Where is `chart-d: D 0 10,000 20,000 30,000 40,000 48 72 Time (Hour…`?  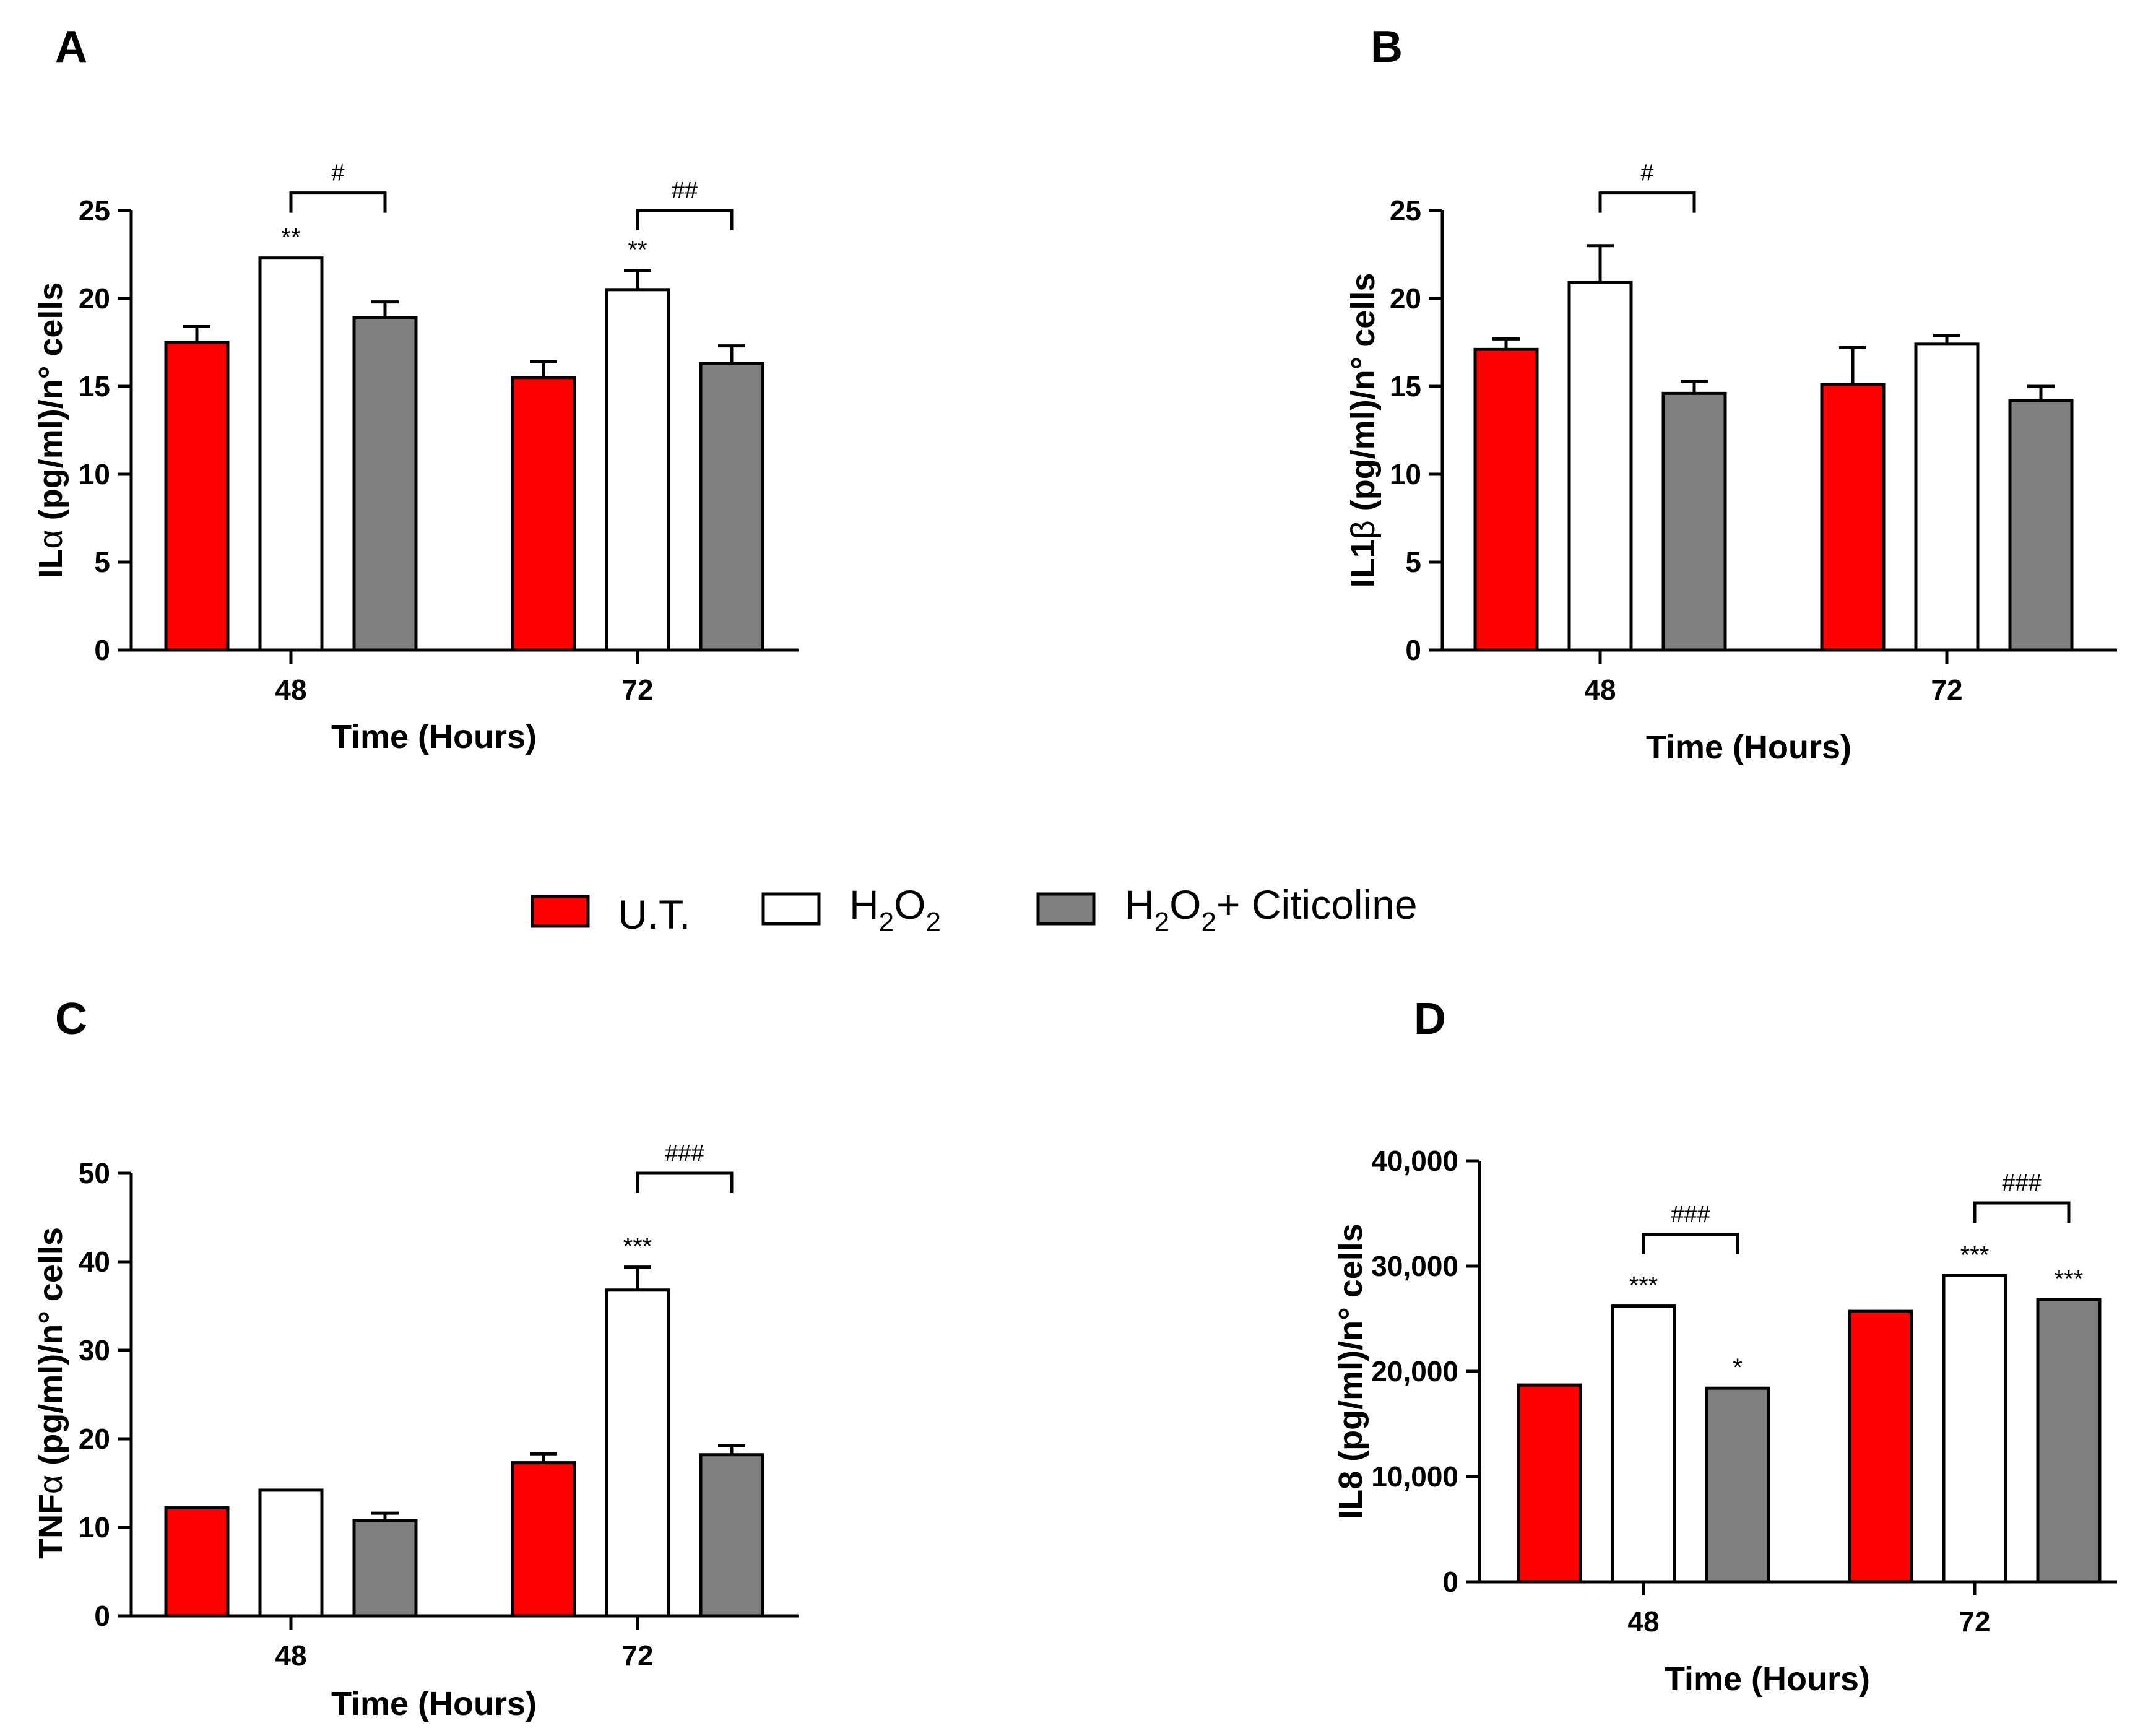 chart-d: D 0 10,000 20,000 30,000 40,000 48 72 Time (Hour… is located at coordinates (1724, 1346).